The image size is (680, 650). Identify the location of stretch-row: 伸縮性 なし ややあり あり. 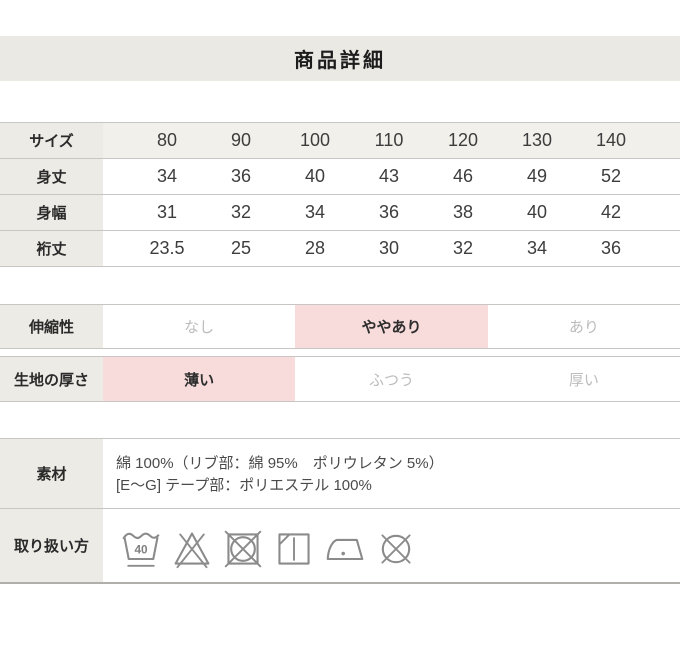
(340, 326).